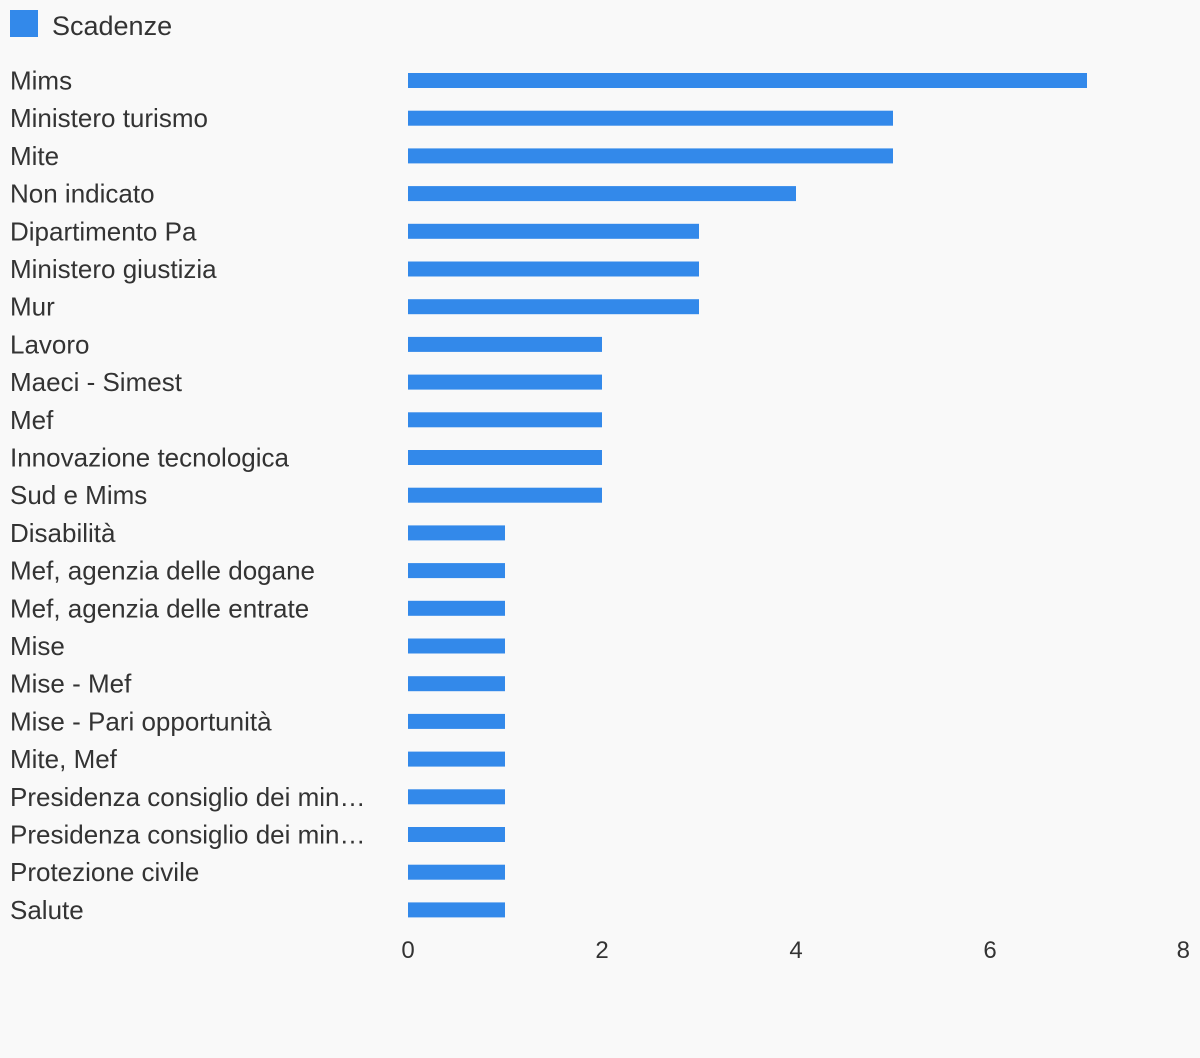 The height and width of the screenshot is (1058, 1200). Describe the element at coordinates (104, 872) in the screenshot. I see `category-label: Protezione civile` at that location.